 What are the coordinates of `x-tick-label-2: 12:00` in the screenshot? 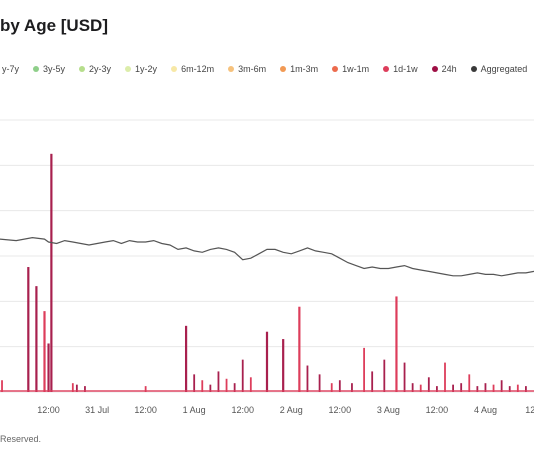 It's located at (145, 410).